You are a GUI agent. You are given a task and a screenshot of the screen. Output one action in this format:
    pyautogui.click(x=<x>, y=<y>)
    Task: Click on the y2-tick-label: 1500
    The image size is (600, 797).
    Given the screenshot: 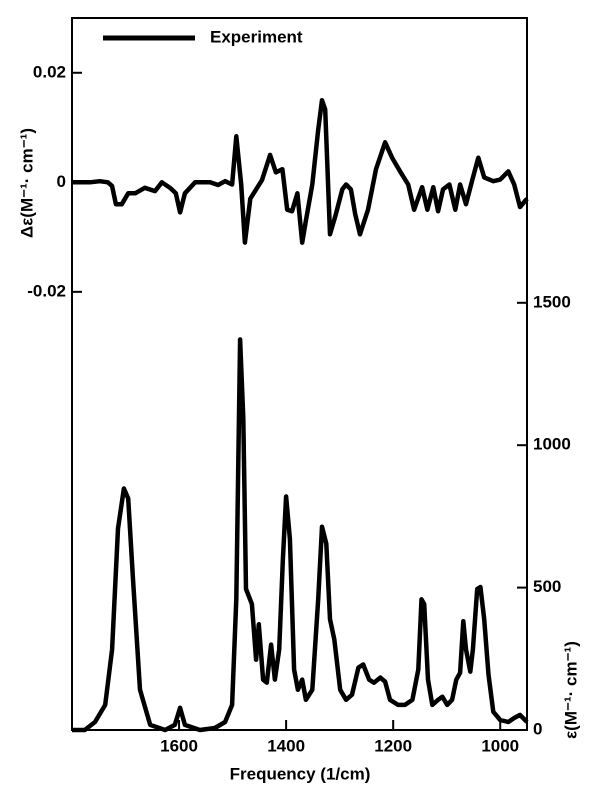 What is the action you would take?
    pyautogui.click(x=552, y=301)
    